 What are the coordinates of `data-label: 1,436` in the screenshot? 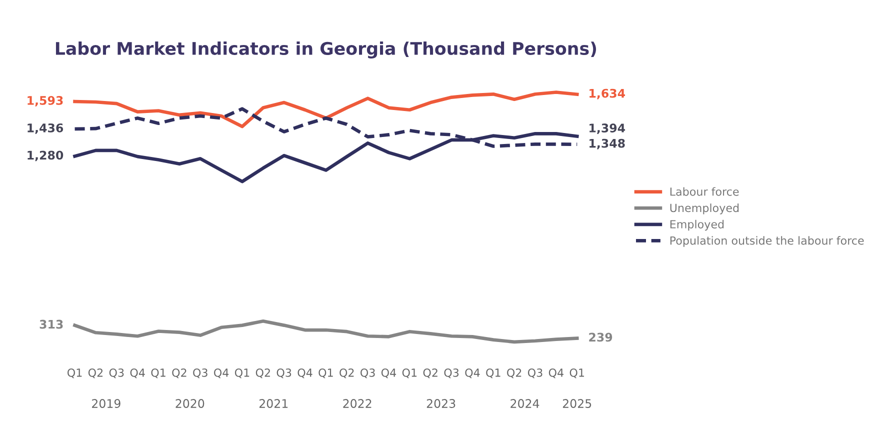 It's located at (46, 128).